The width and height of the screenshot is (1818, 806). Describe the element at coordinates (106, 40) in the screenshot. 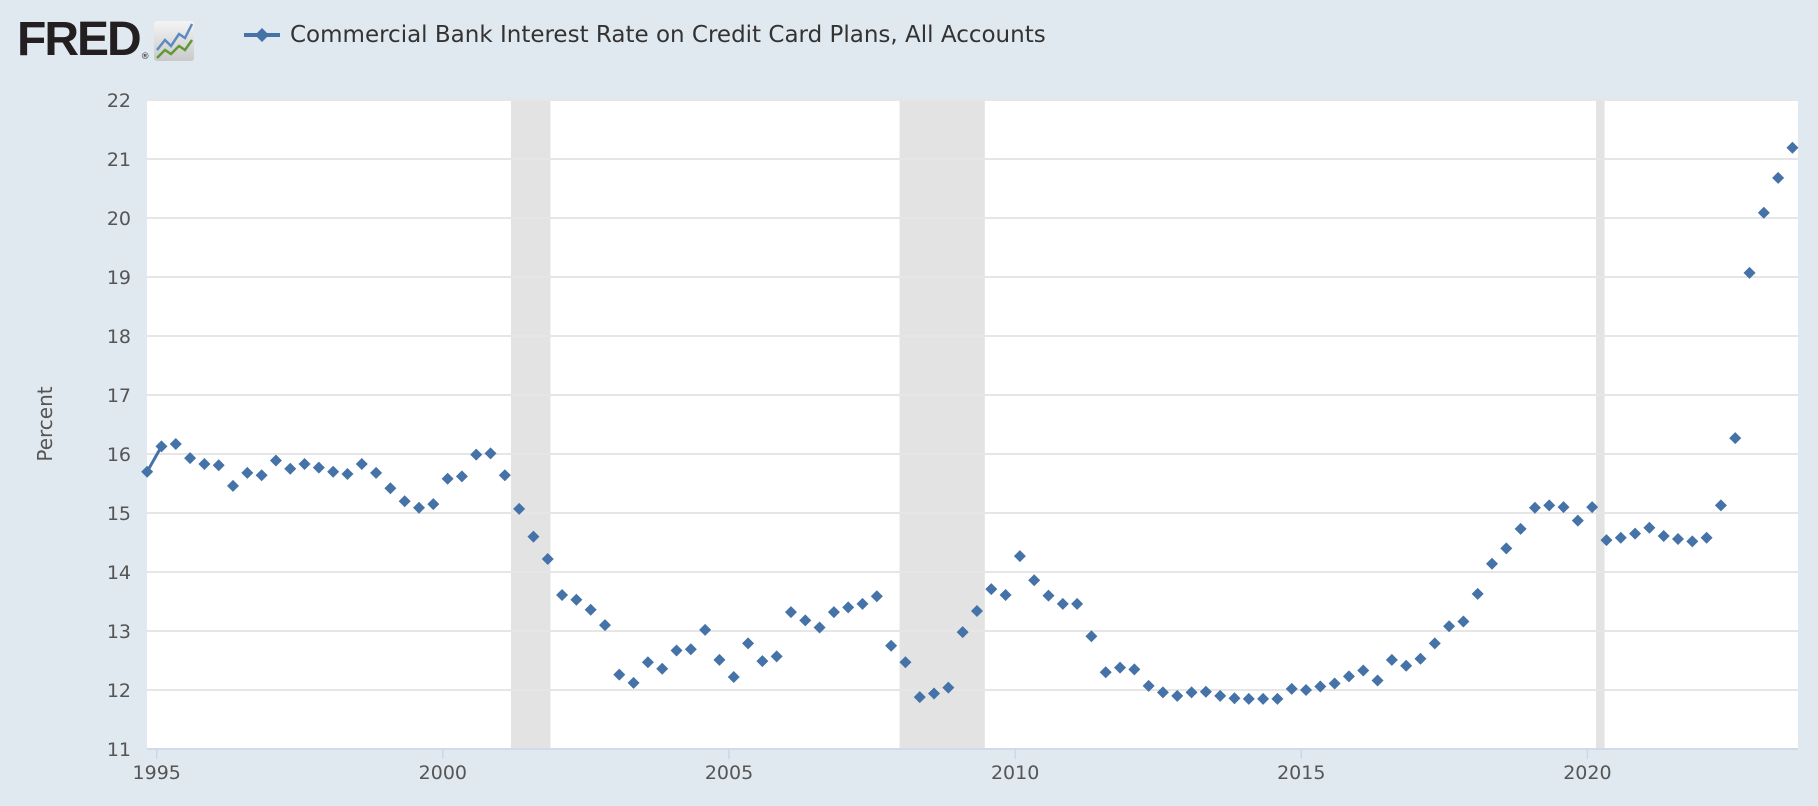

I see `fred-logo: FRED ®` at that location.